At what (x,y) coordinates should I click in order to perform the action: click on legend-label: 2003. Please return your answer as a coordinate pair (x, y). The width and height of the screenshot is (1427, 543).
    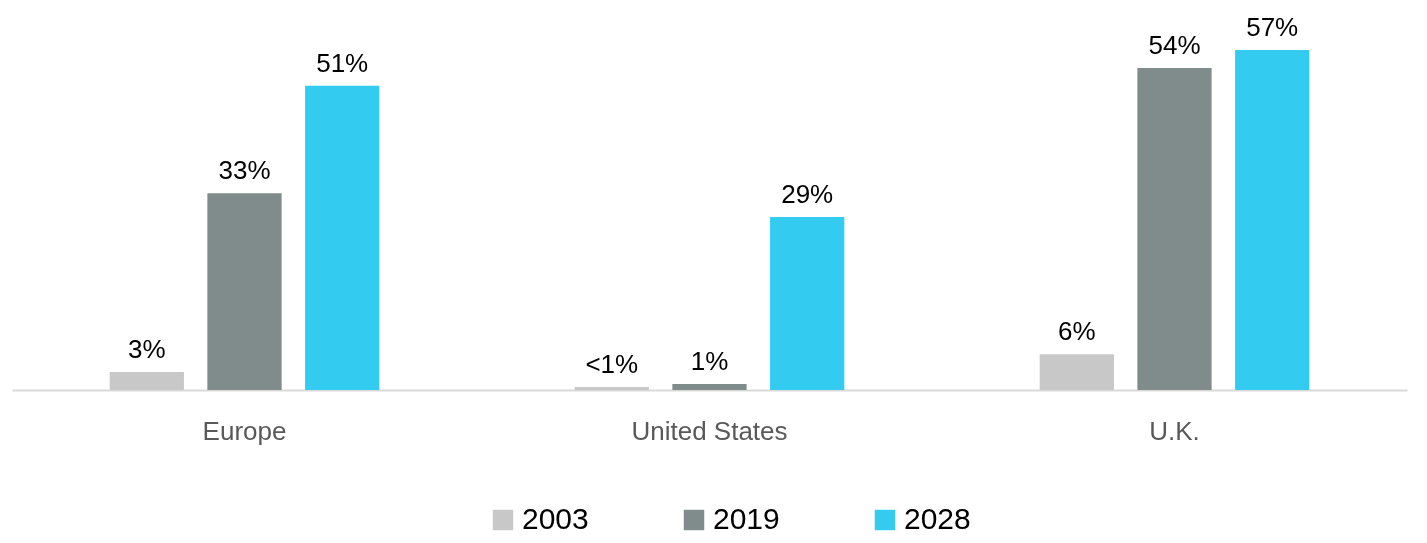
    Looking at the image, I should click on (555, 518).